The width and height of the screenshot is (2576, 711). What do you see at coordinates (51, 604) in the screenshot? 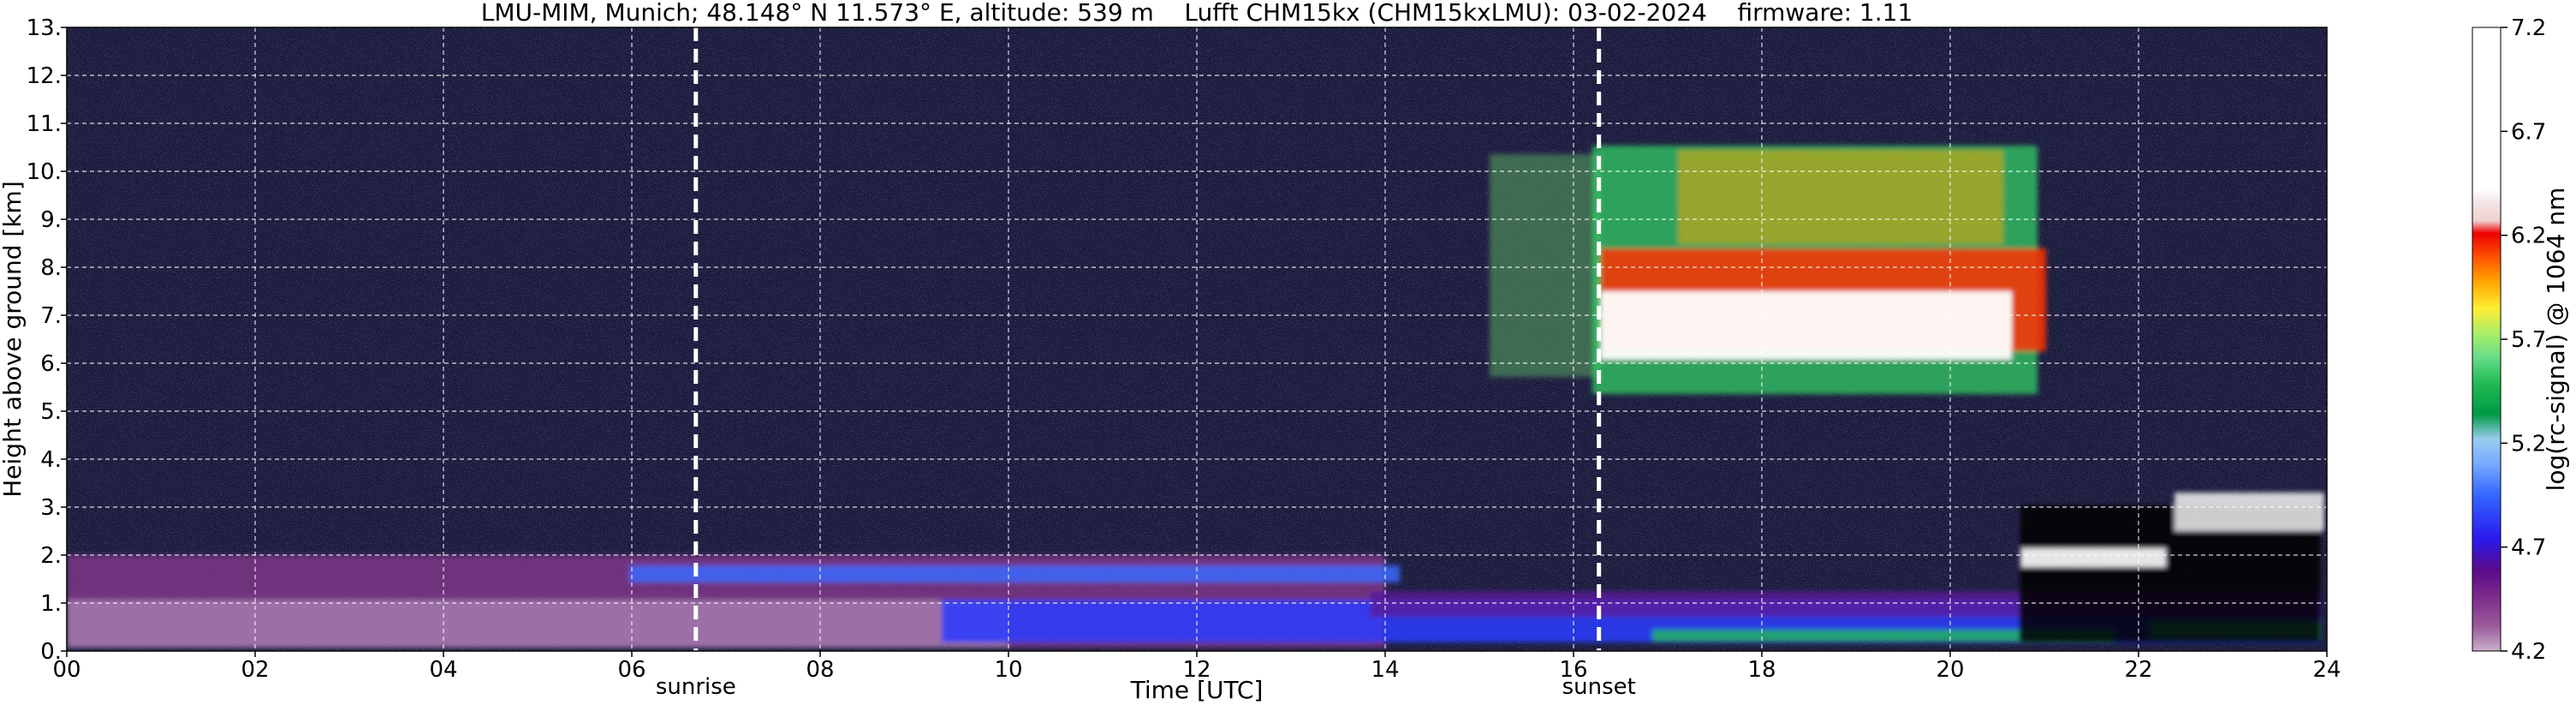
I see `y-tick-label: 1.` at bounding box center [51, 604].